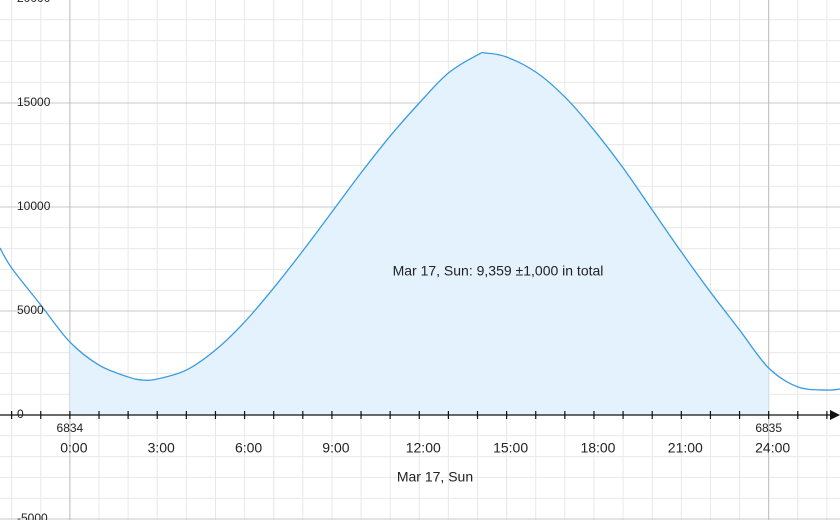  I want to click on day-label: 6834, so click(70, 428).